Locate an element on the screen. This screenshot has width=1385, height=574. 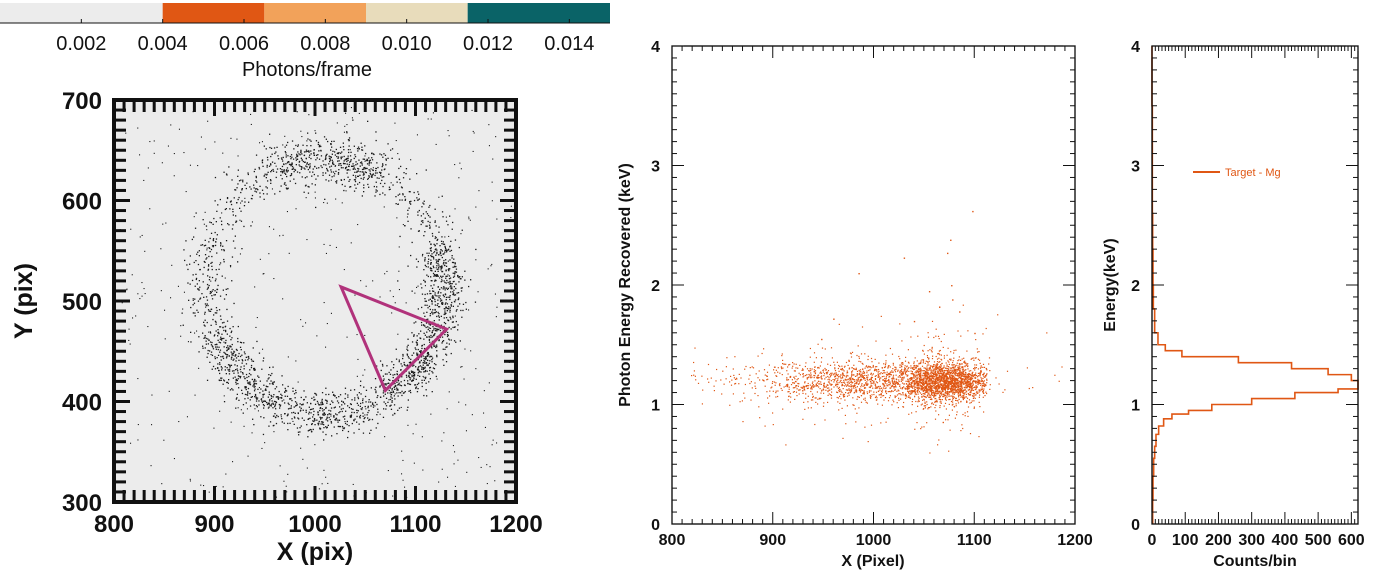
left-y-axis-label: Y (pix) is located at coordinates (24, 301).